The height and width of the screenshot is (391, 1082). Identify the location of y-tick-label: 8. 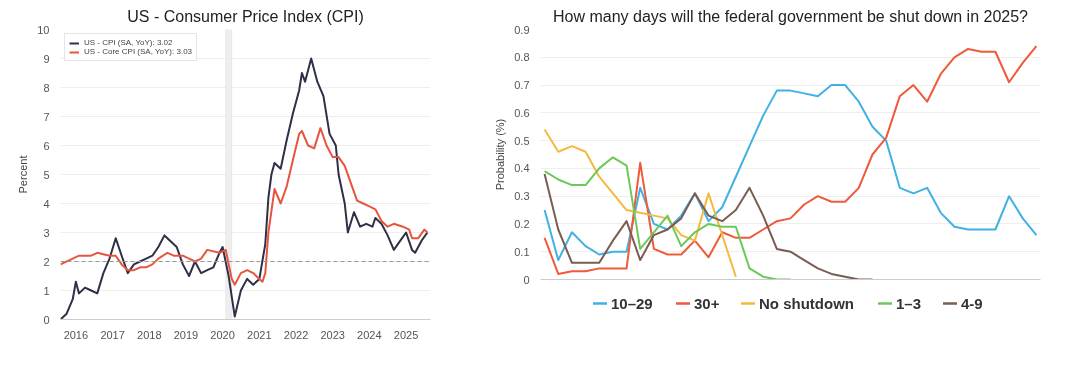
(46, 87).